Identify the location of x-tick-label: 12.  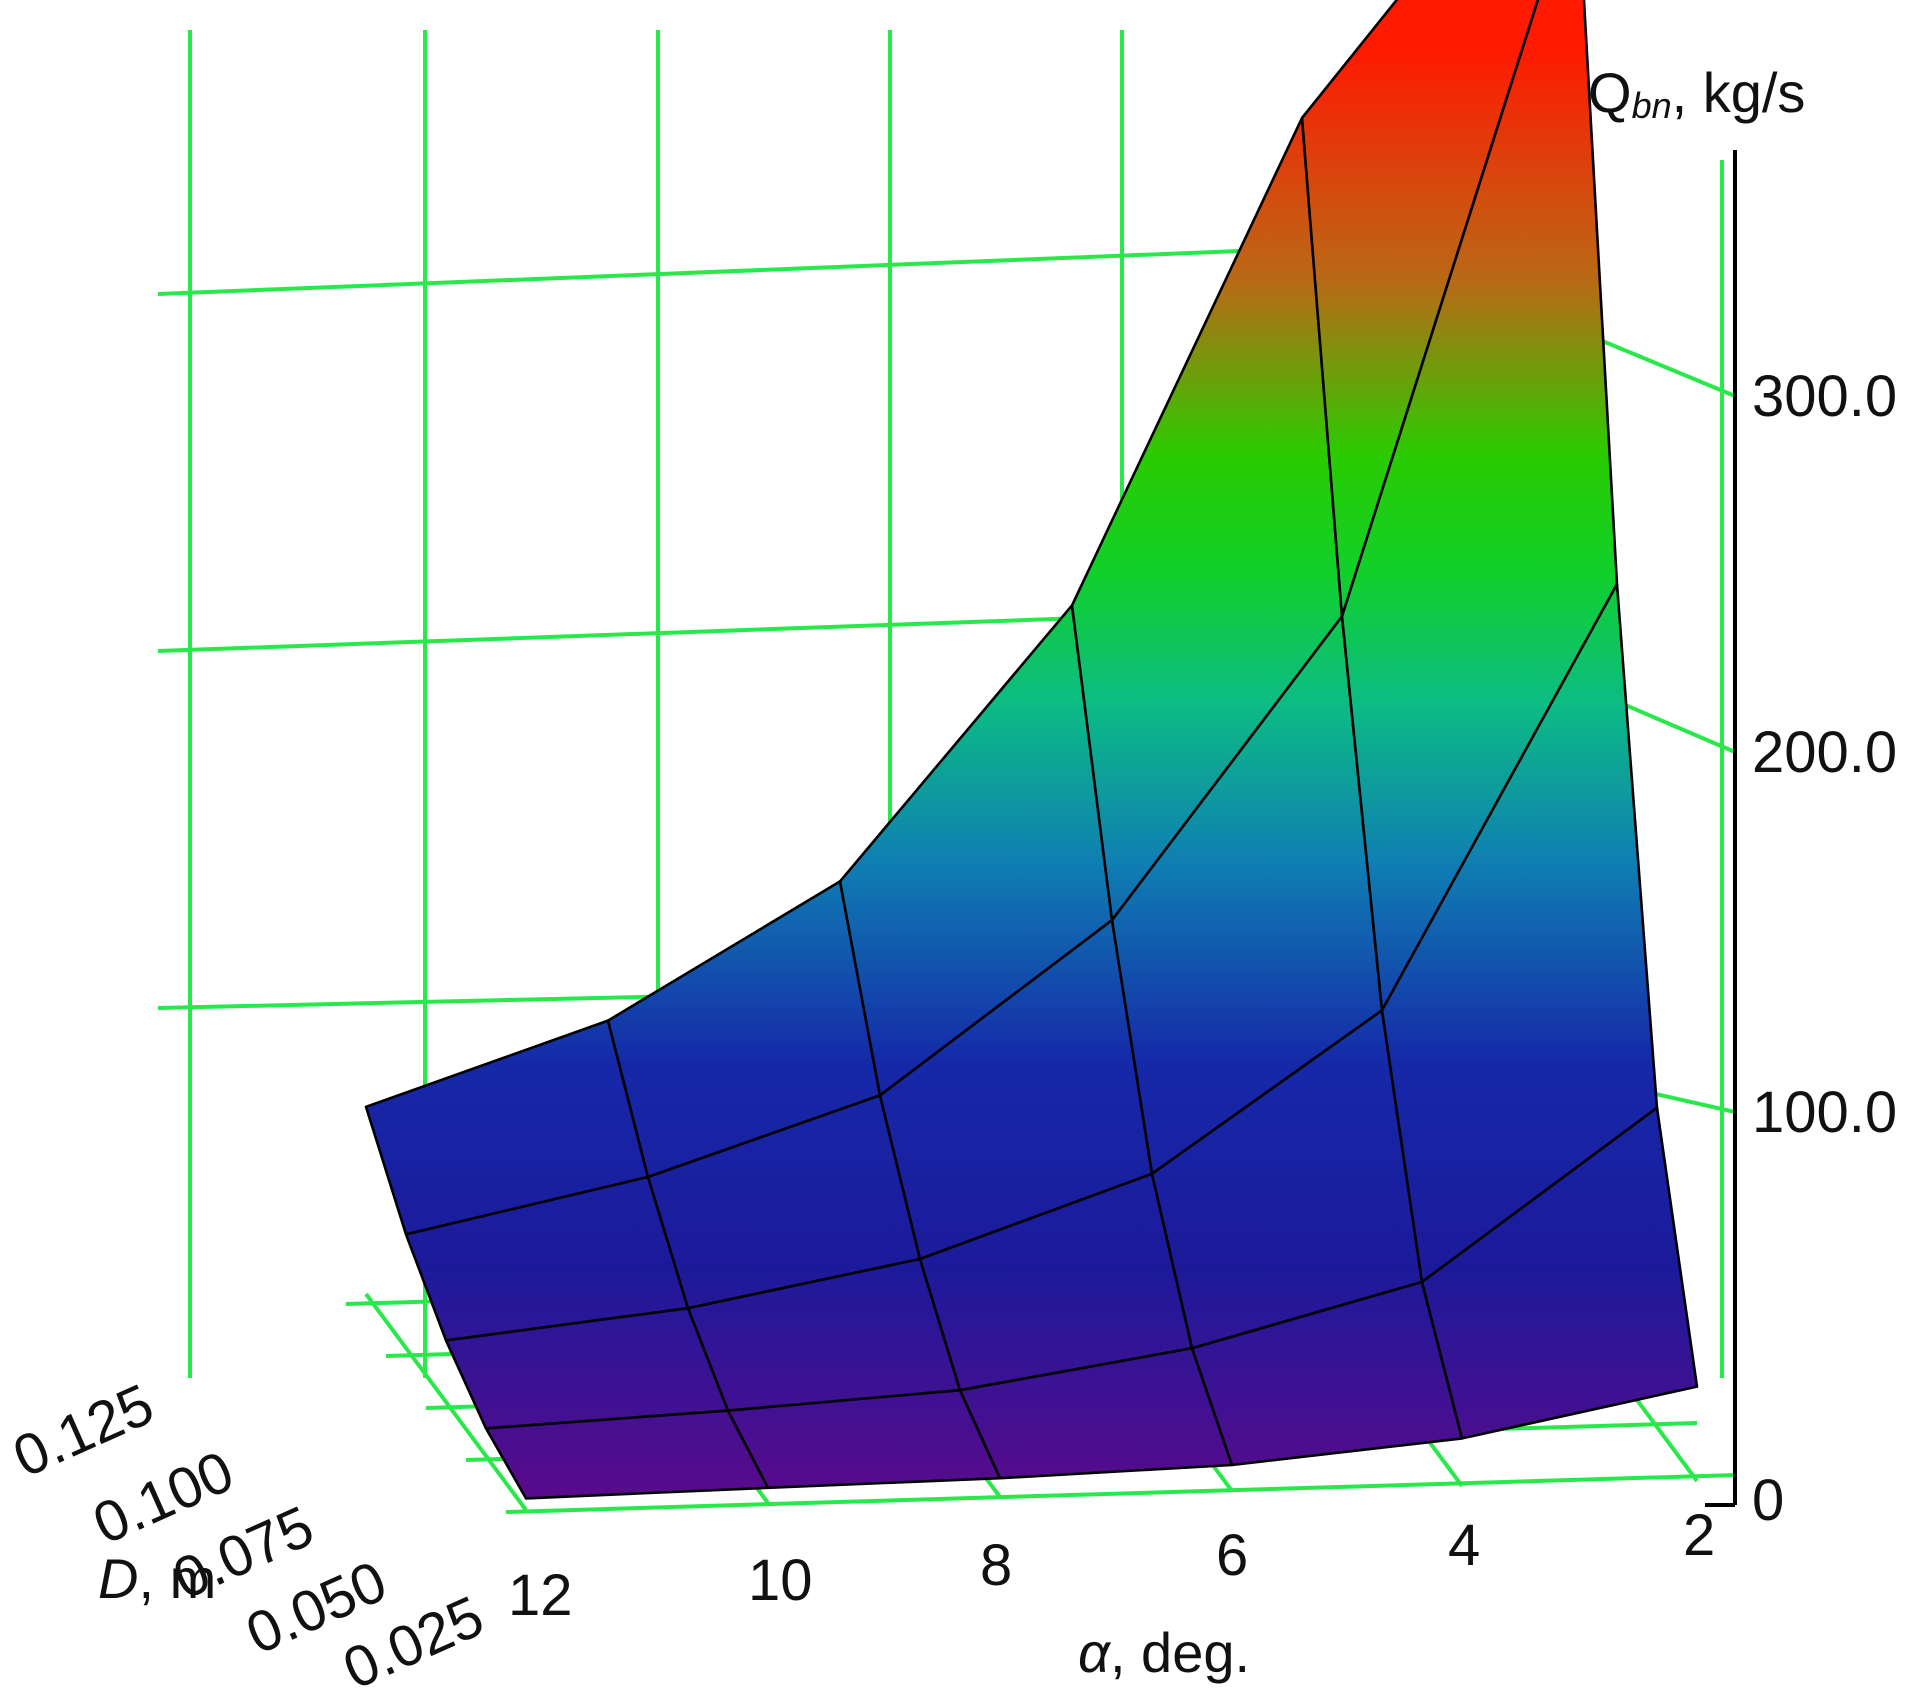
(540, 1595).